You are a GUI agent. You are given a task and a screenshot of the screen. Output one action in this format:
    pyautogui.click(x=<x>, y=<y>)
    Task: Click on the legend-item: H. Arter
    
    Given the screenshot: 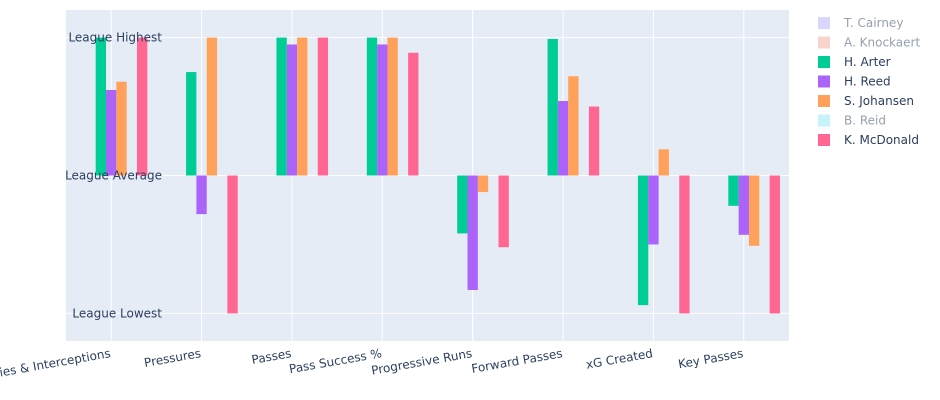 What is the action you would take?
    pyautogui.click(x=854, y=62)
    